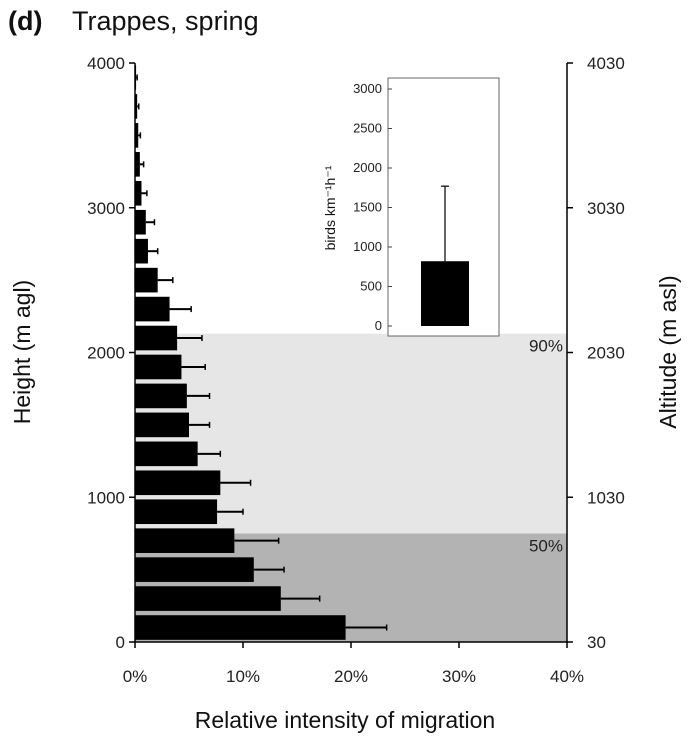  What do you see at coordinates (106, 497) in the screenshot?
I see `y-tick-label: 1000` at bounding box center [106, 497].